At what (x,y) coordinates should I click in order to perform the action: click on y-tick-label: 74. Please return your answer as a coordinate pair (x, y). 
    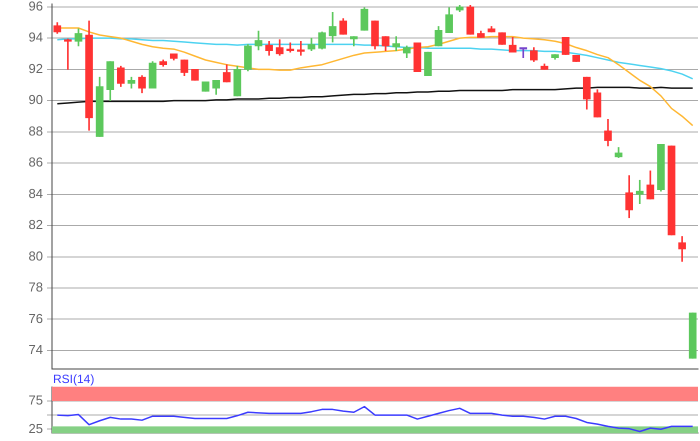
    Looking at the image, I should click on (35, 350).